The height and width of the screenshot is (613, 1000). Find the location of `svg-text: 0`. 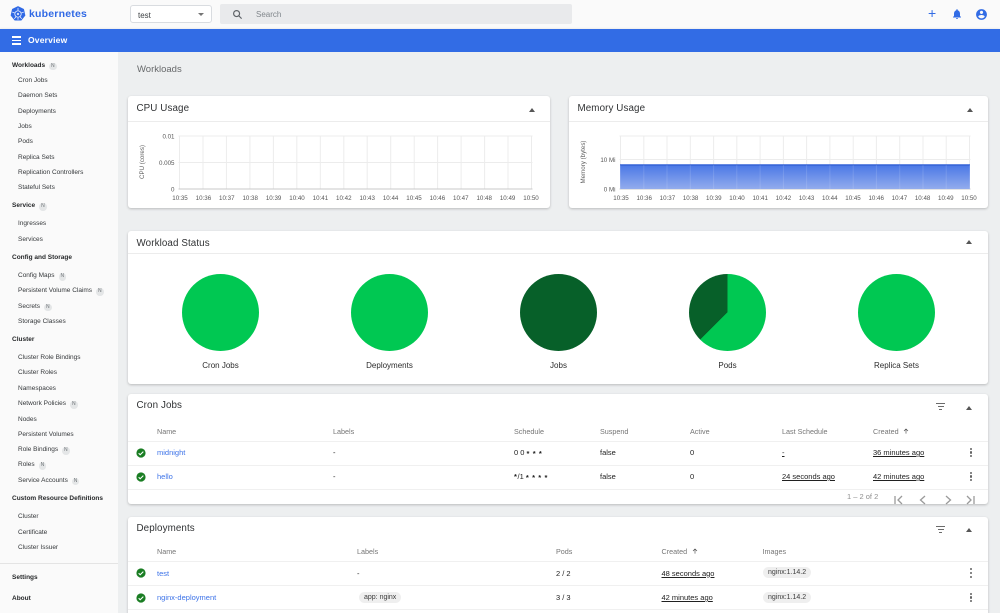

svg-text: 0 is located at coordinates (173, 190).